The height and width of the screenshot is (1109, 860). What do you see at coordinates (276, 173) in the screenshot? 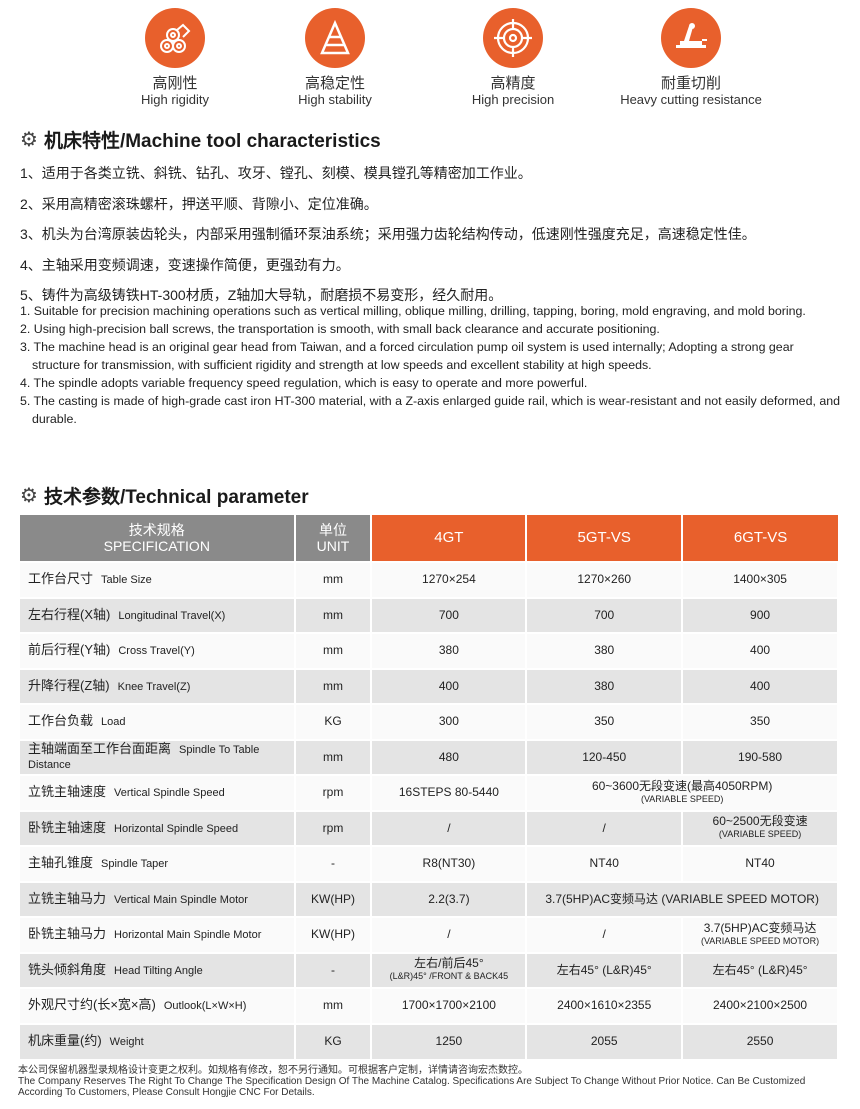
I see `list-item: 1、适用于各类立铣、斜铣、钻孔、攻牙、镗孔、刻模、模具镗孔等精密加工作业。` at bounding box center [276, 173].